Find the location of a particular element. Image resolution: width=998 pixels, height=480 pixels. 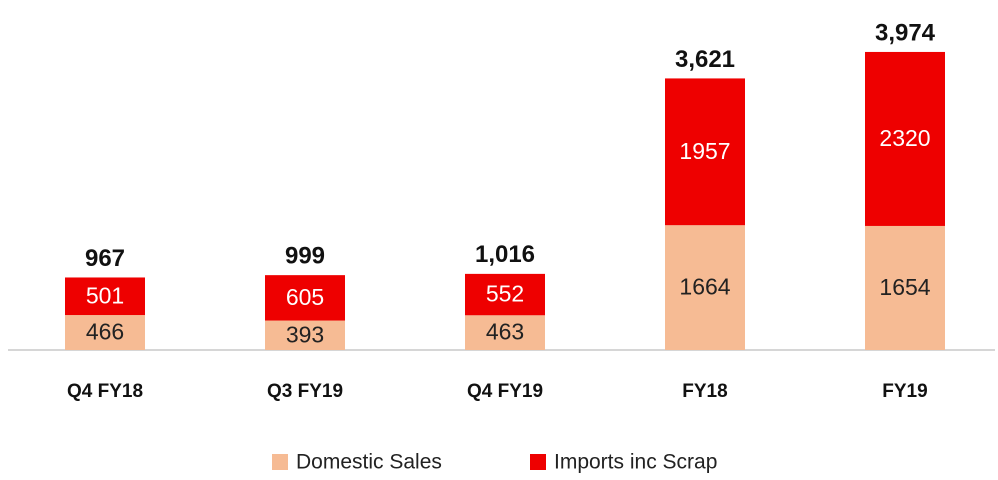

value-label: 501 is located at coordinates (105, 295).